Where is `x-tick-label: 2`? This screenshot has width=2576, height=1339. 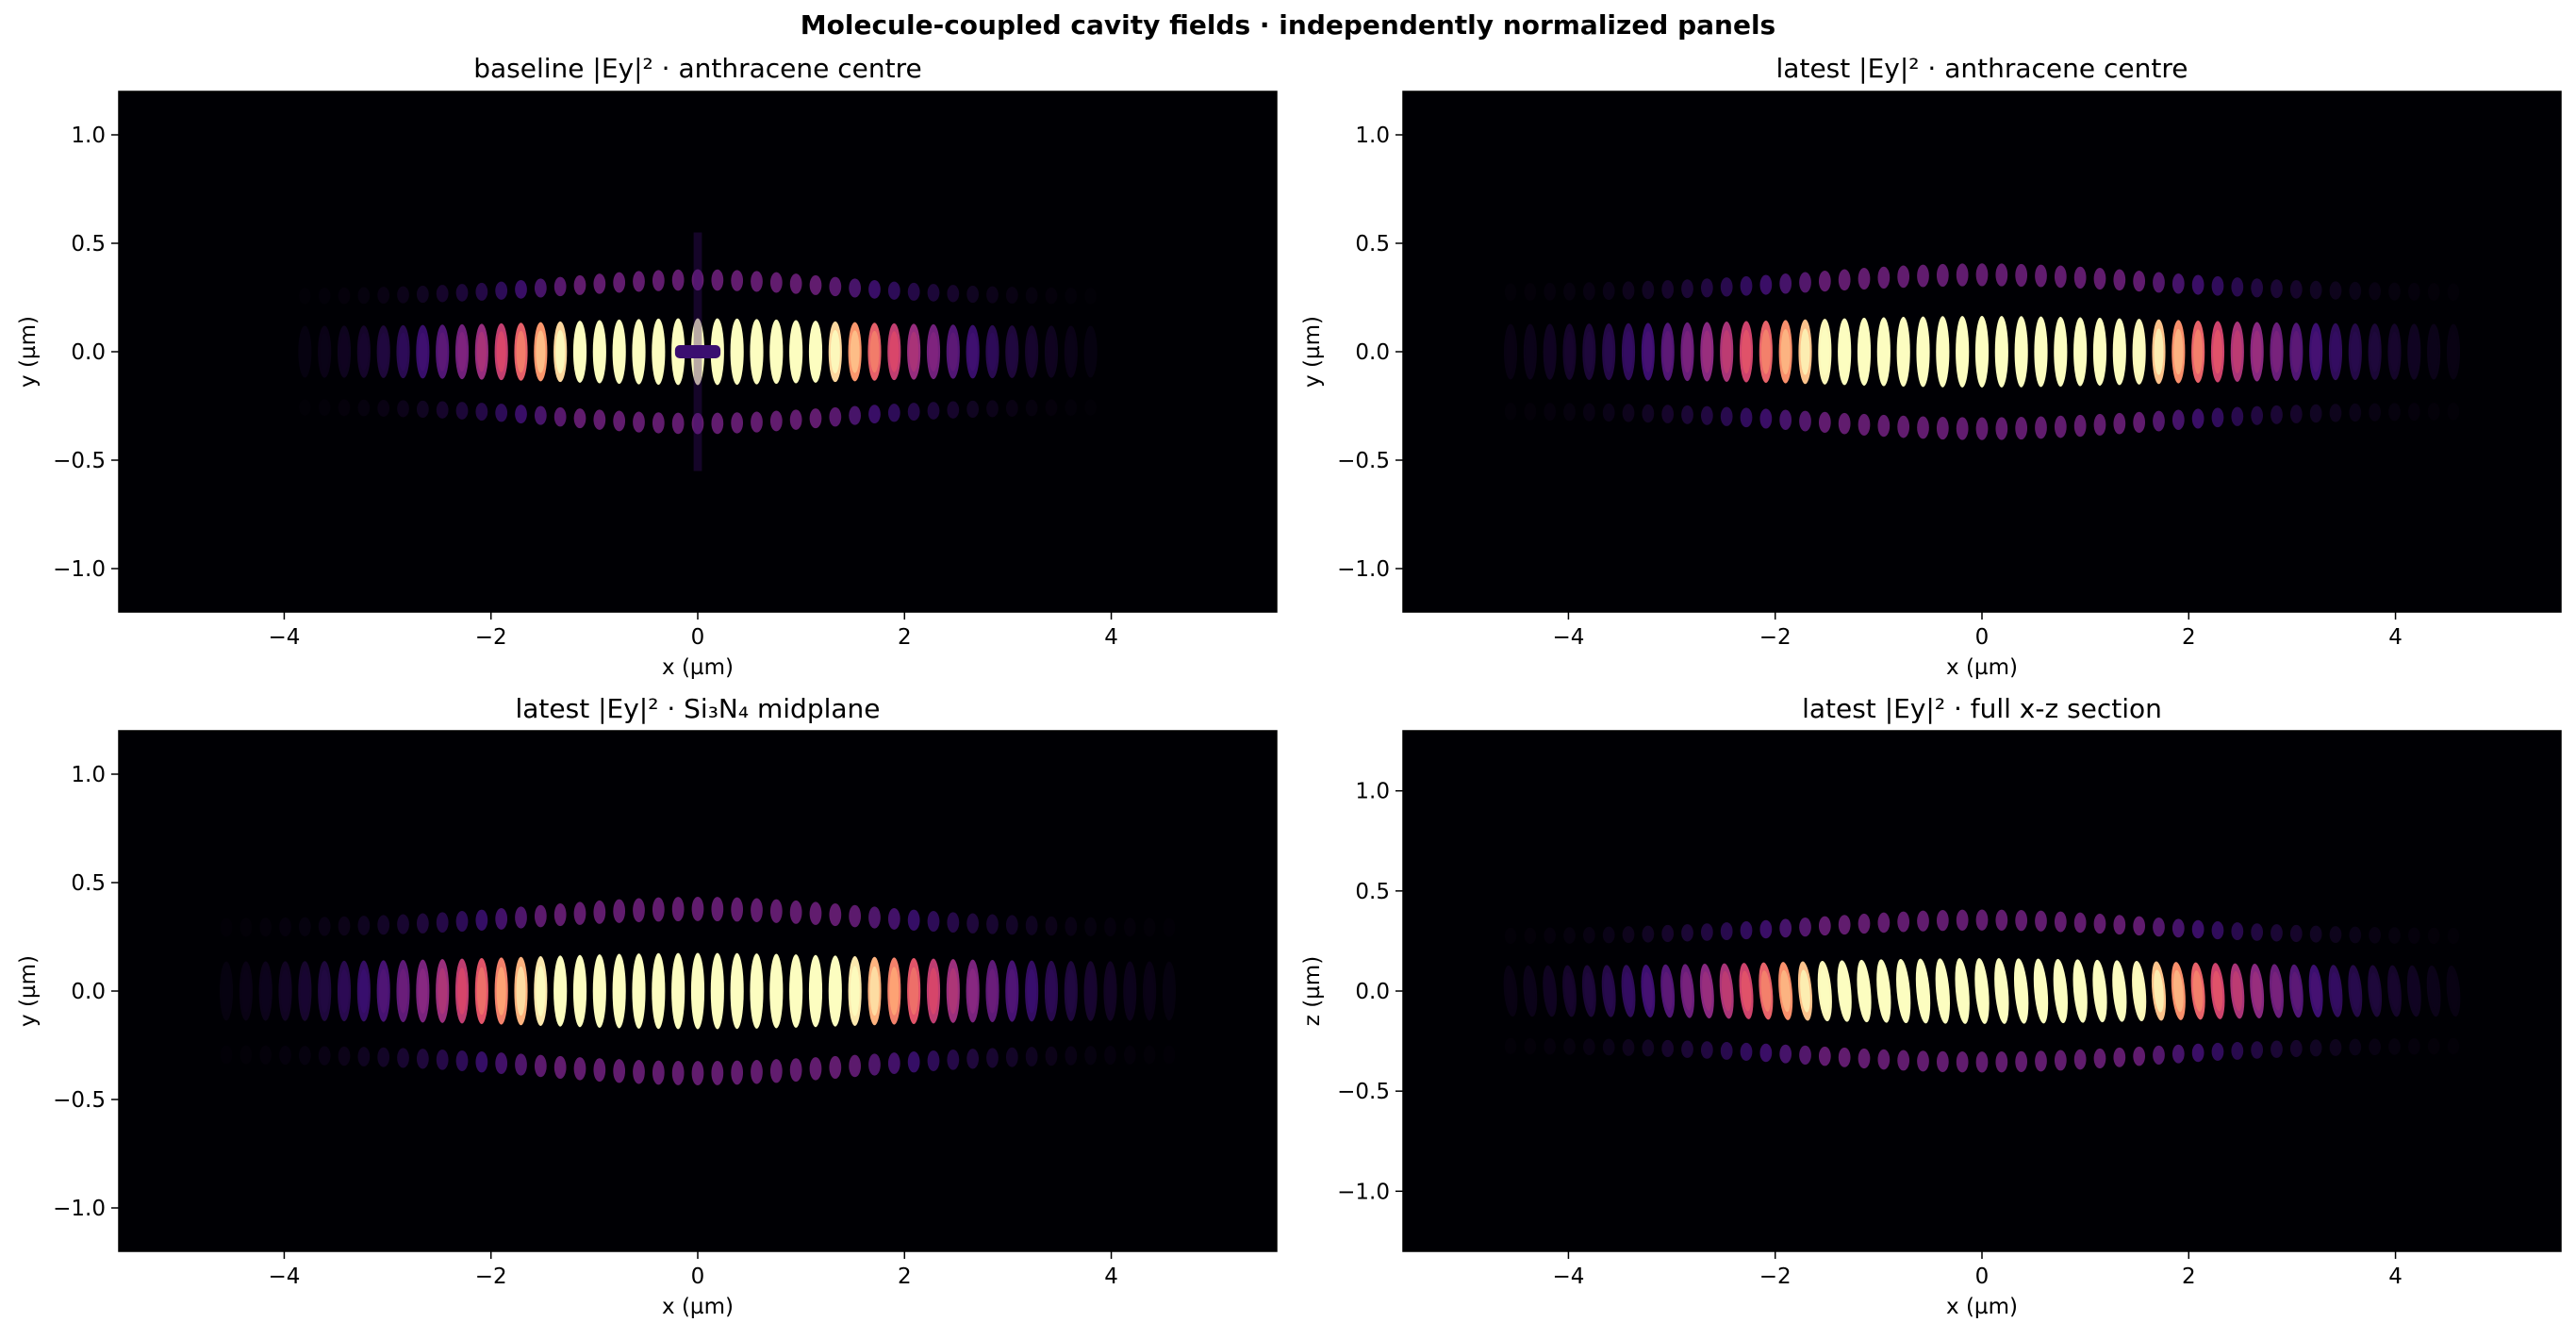 x-tick-label: 2 is located at coordinates (2189, 637).